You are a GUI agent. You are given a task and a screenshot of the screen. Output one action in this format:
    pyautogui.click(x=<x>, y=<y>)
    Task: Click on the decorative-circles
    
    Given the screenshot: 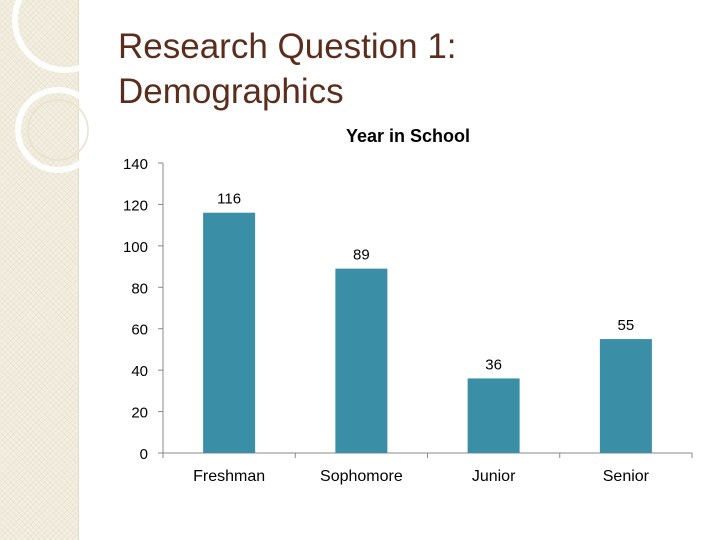 What is the action you would take?
    pyautogui.click(x=65, y=86)
    